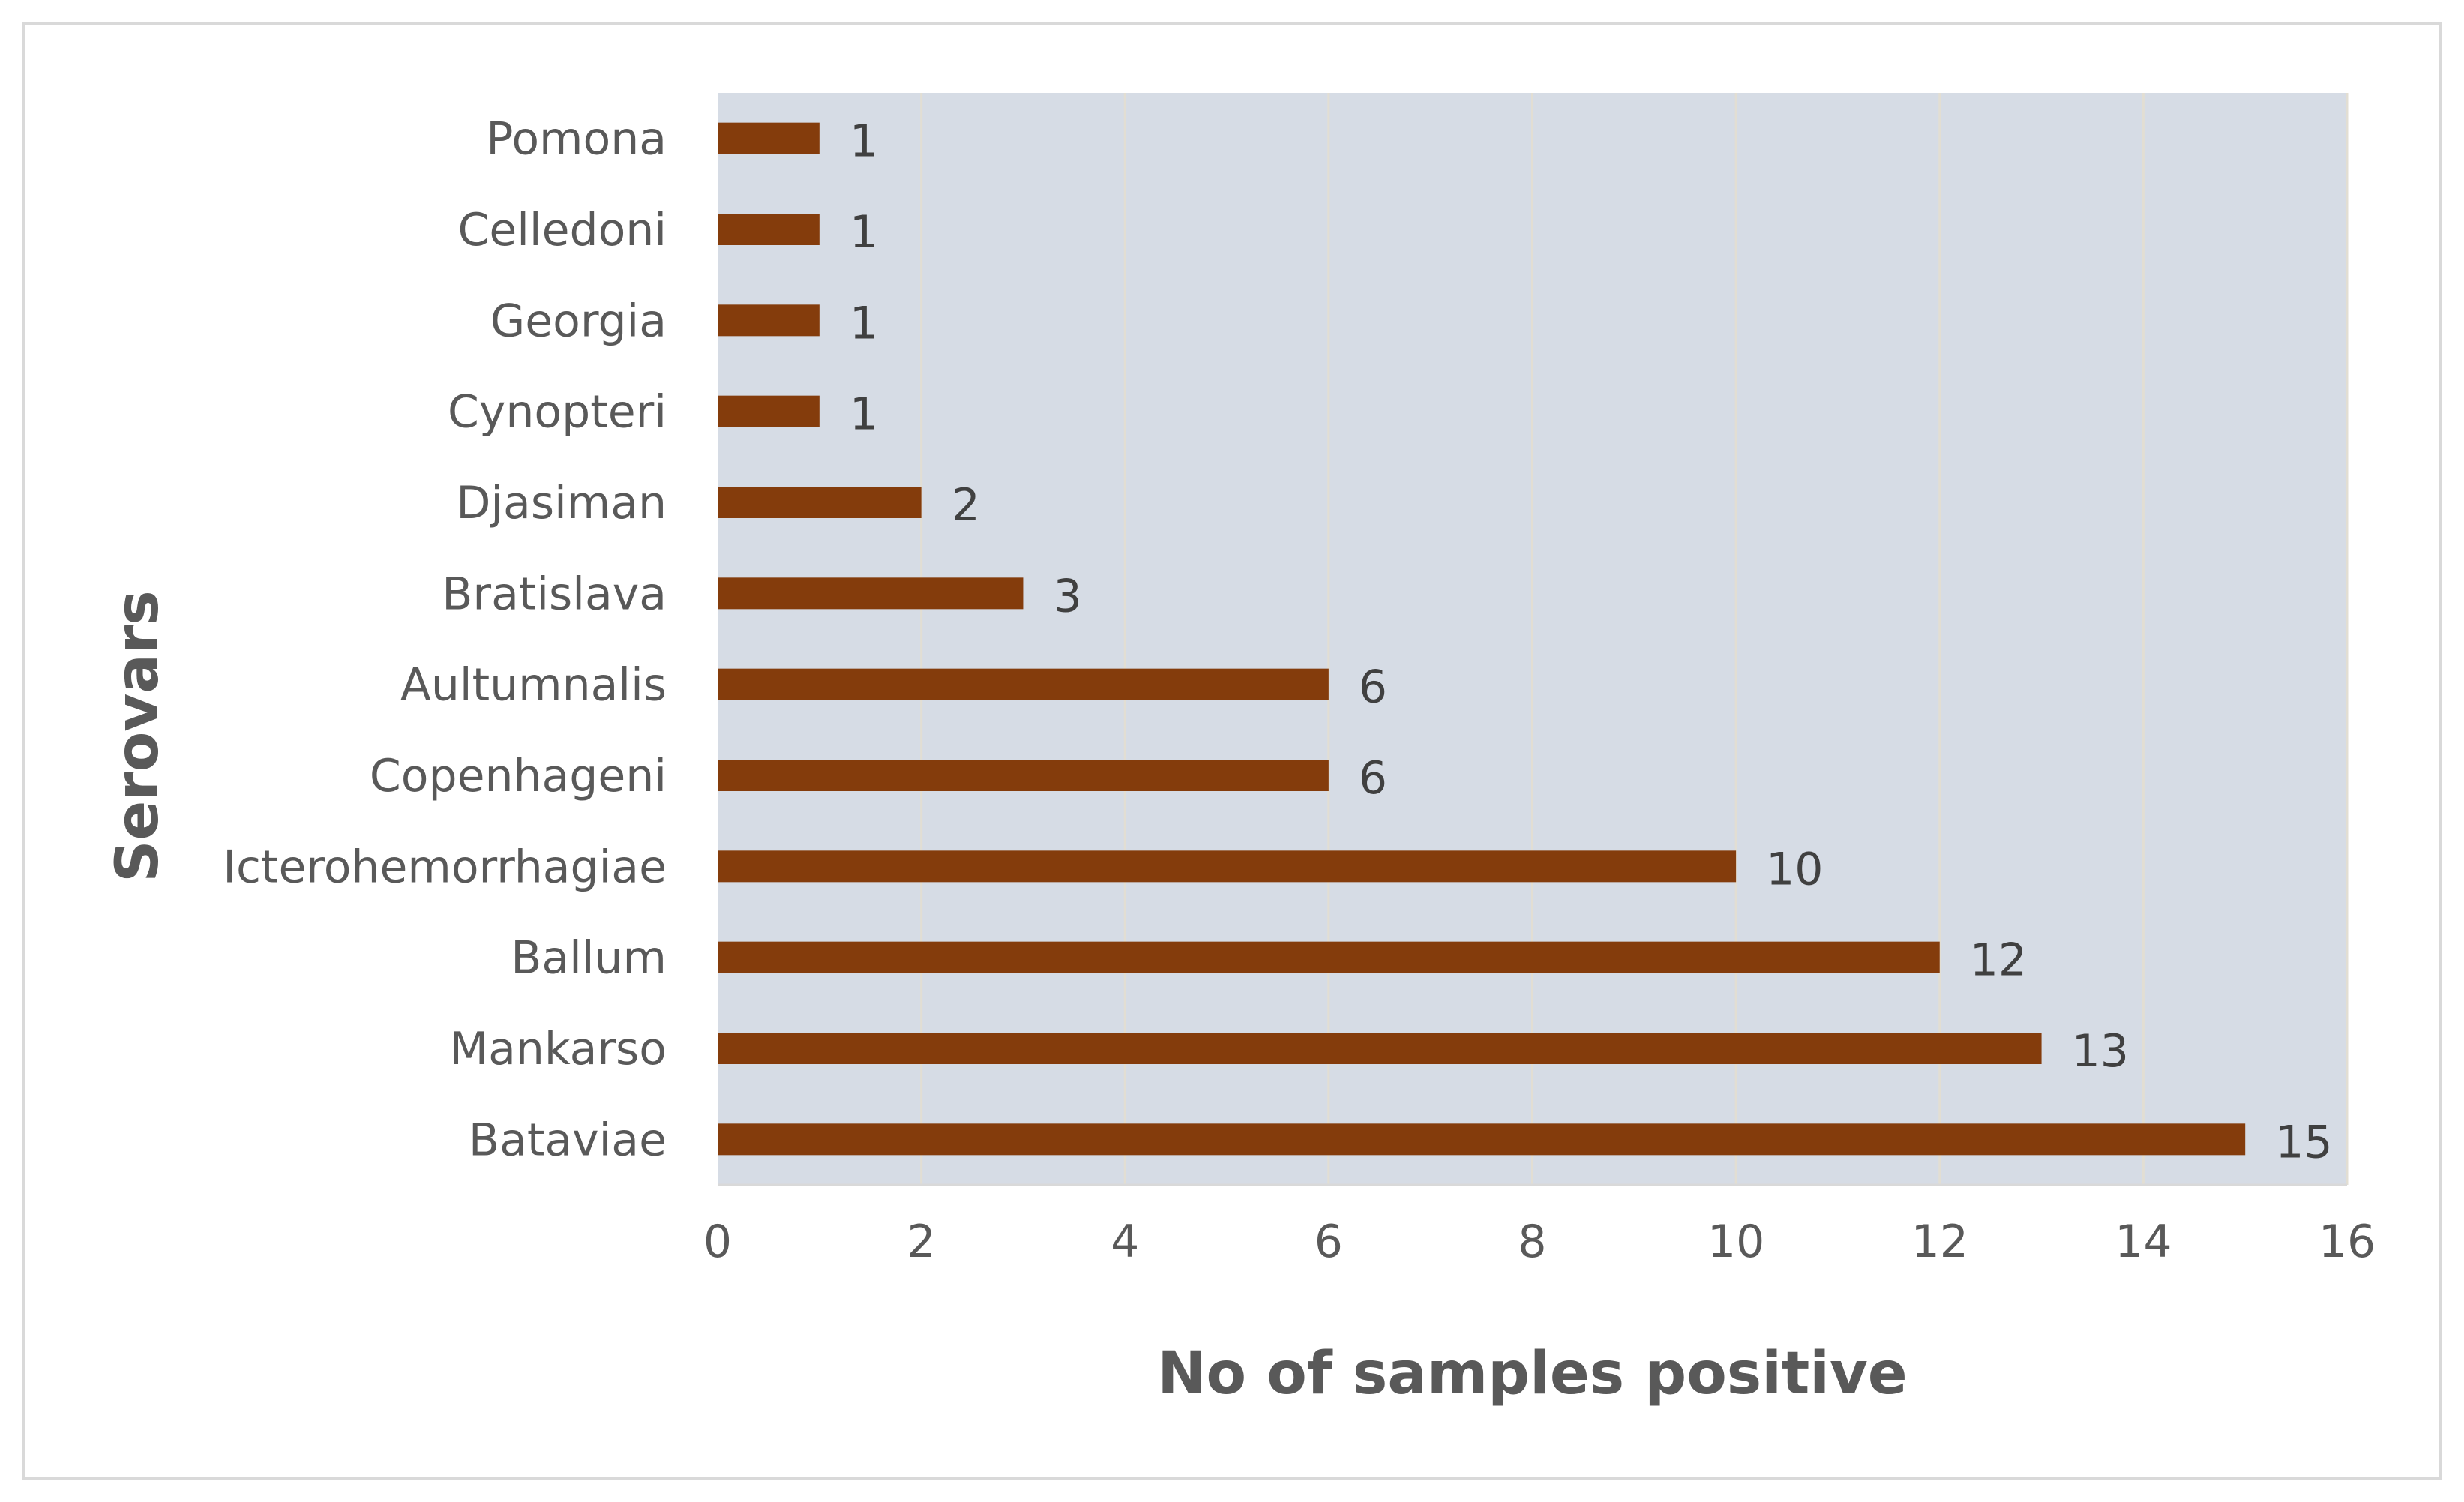 This screenshot has width=2464, height=1502. Describe the element at coordinates (1380, 1048) in the screenshot. I see `bar-mankarso` at that location.